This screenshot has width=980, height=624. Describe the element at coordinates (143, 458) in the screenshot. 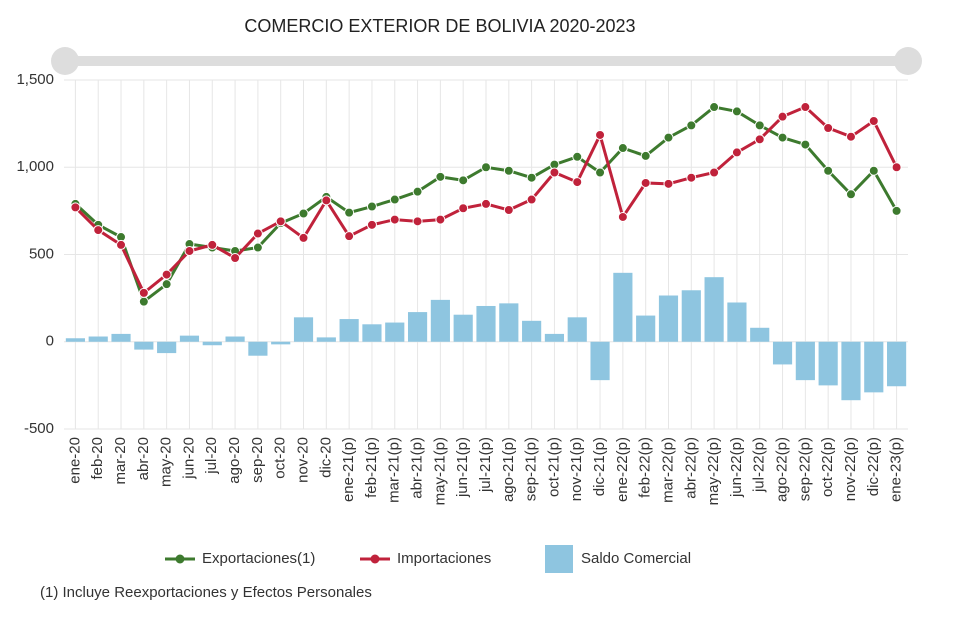

I see `x-tick-label: abr-20` at that location.